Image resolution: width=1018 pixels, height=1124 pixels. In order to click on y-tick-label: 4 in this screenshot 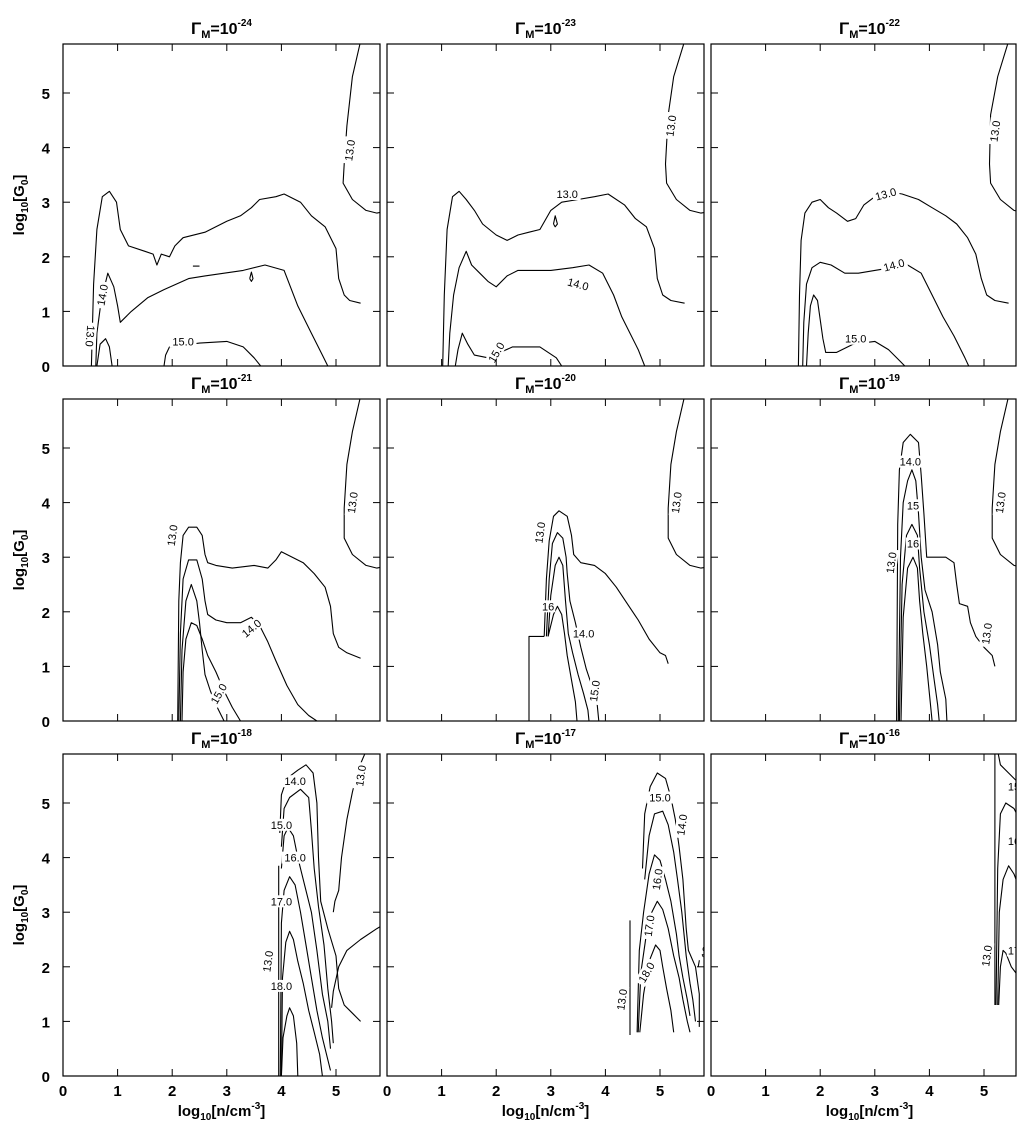, I will do `click(46, 859)`.